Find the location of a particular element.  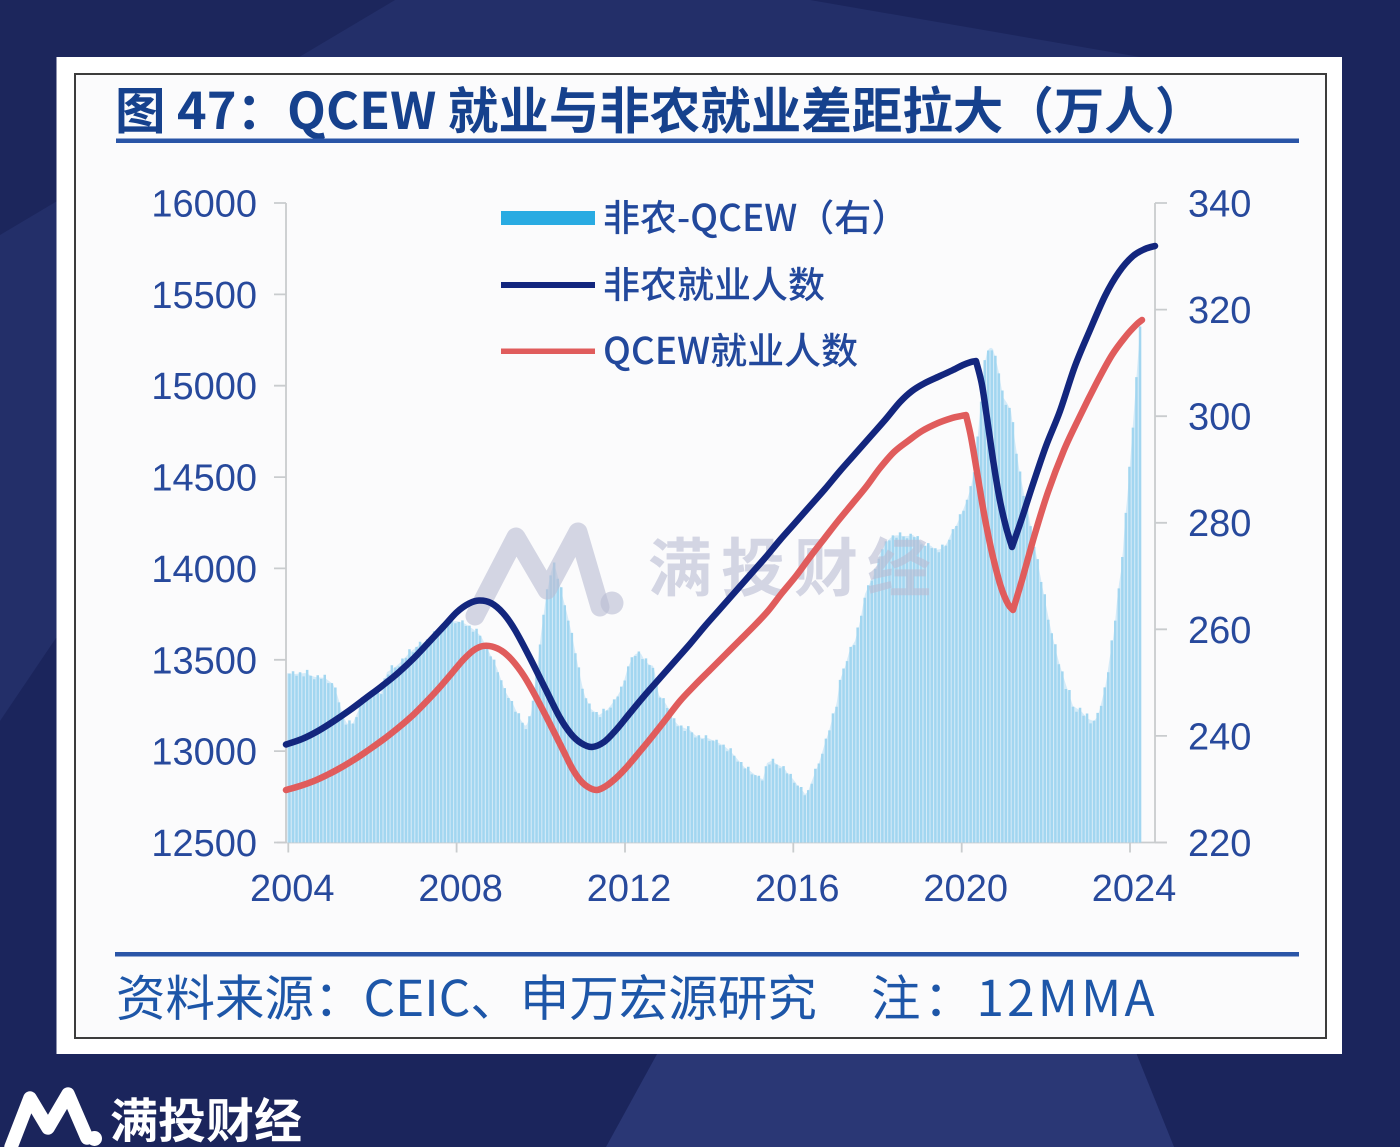

svg-text: 300 is located at coordinates (1219, 418).